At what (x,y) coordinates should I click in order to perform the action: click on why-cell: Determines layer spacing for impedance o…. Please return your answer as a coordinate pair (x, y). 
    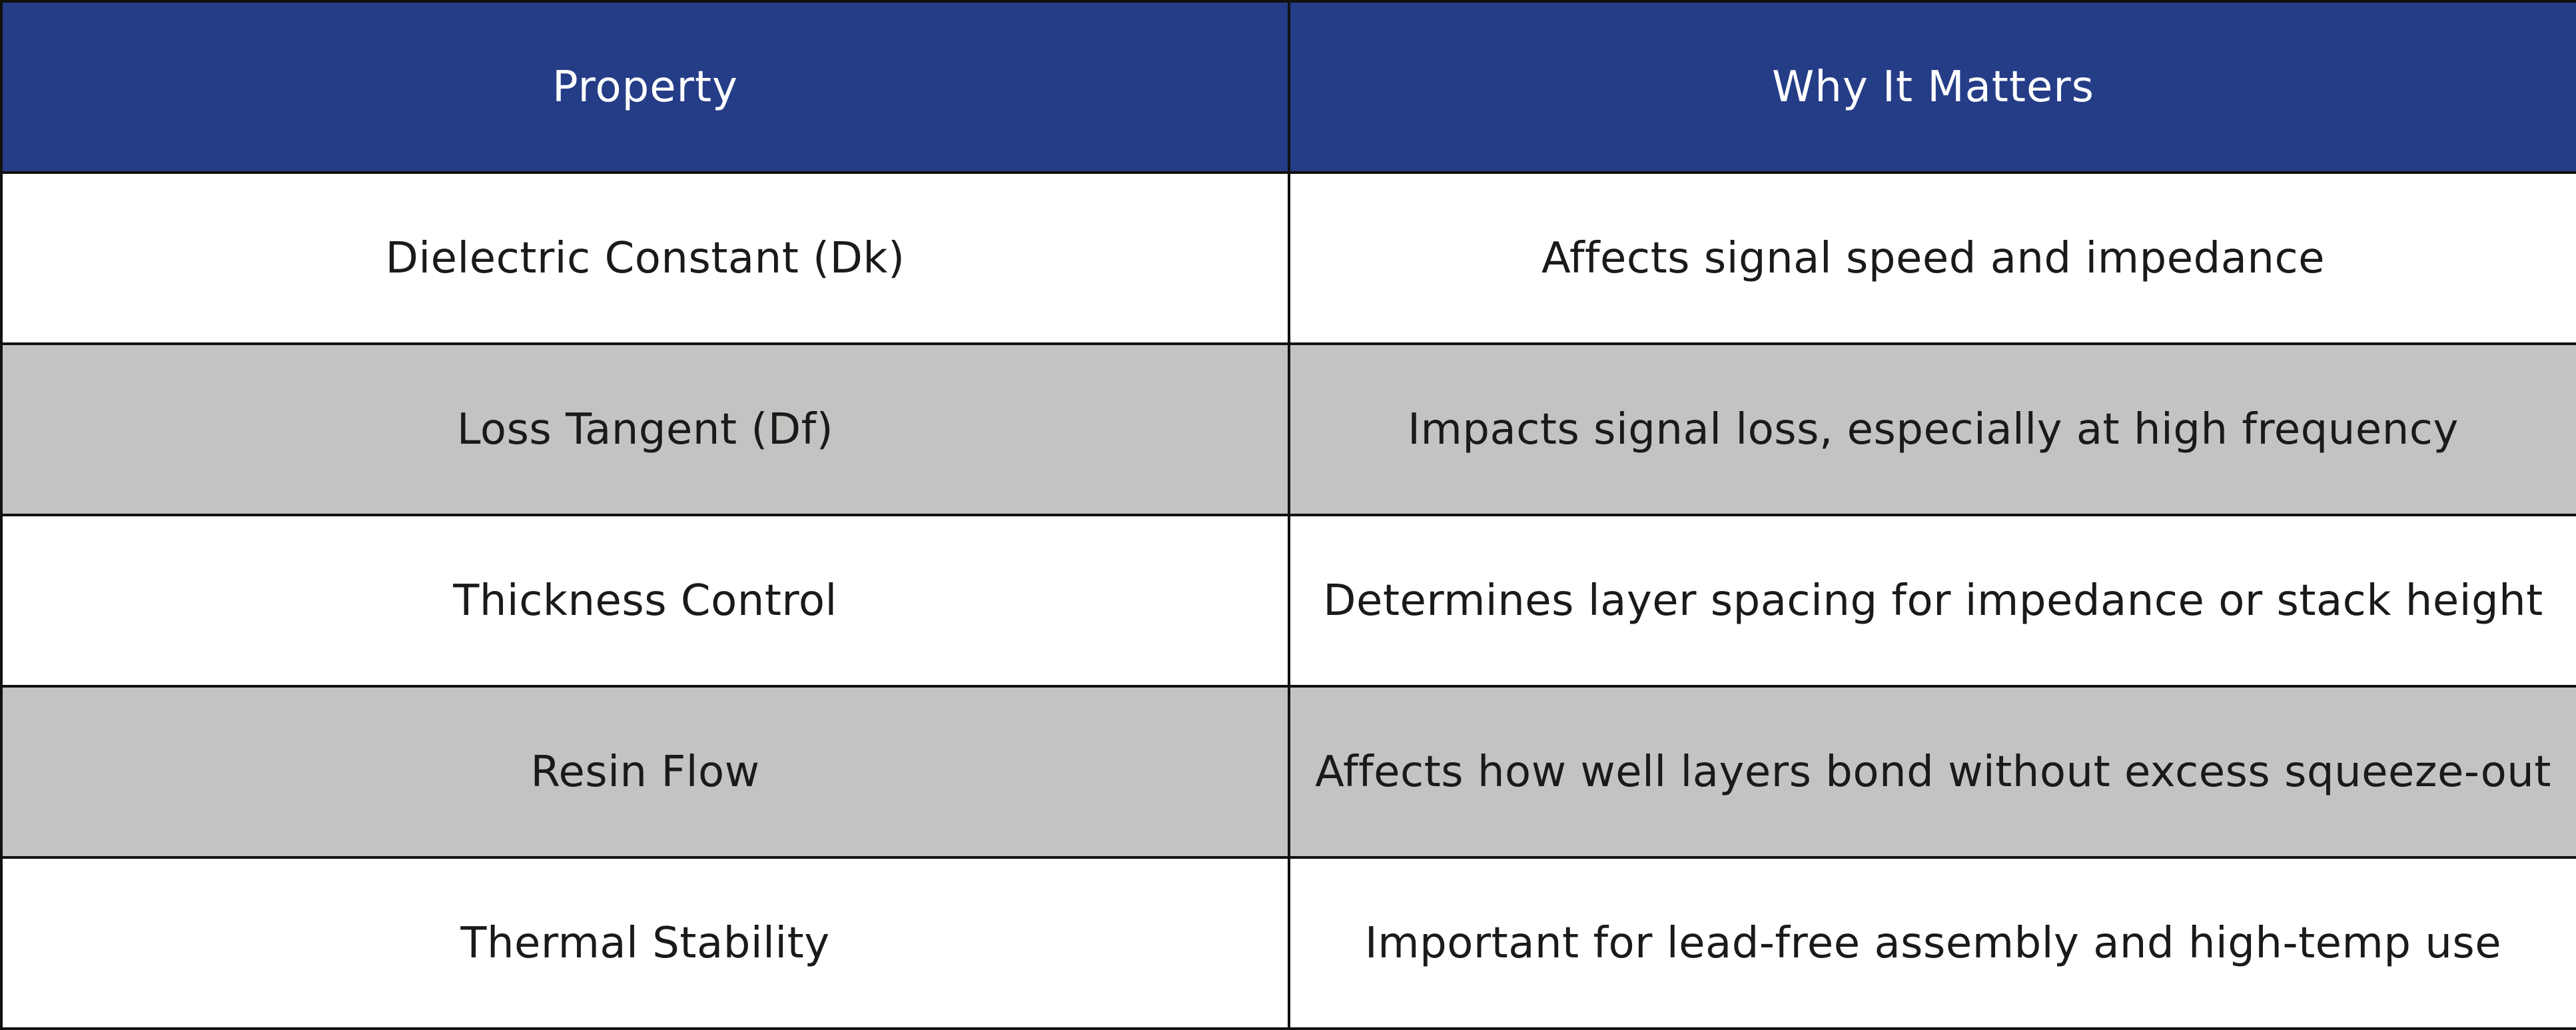
    Looking at the image, I should click on (1932, 601).